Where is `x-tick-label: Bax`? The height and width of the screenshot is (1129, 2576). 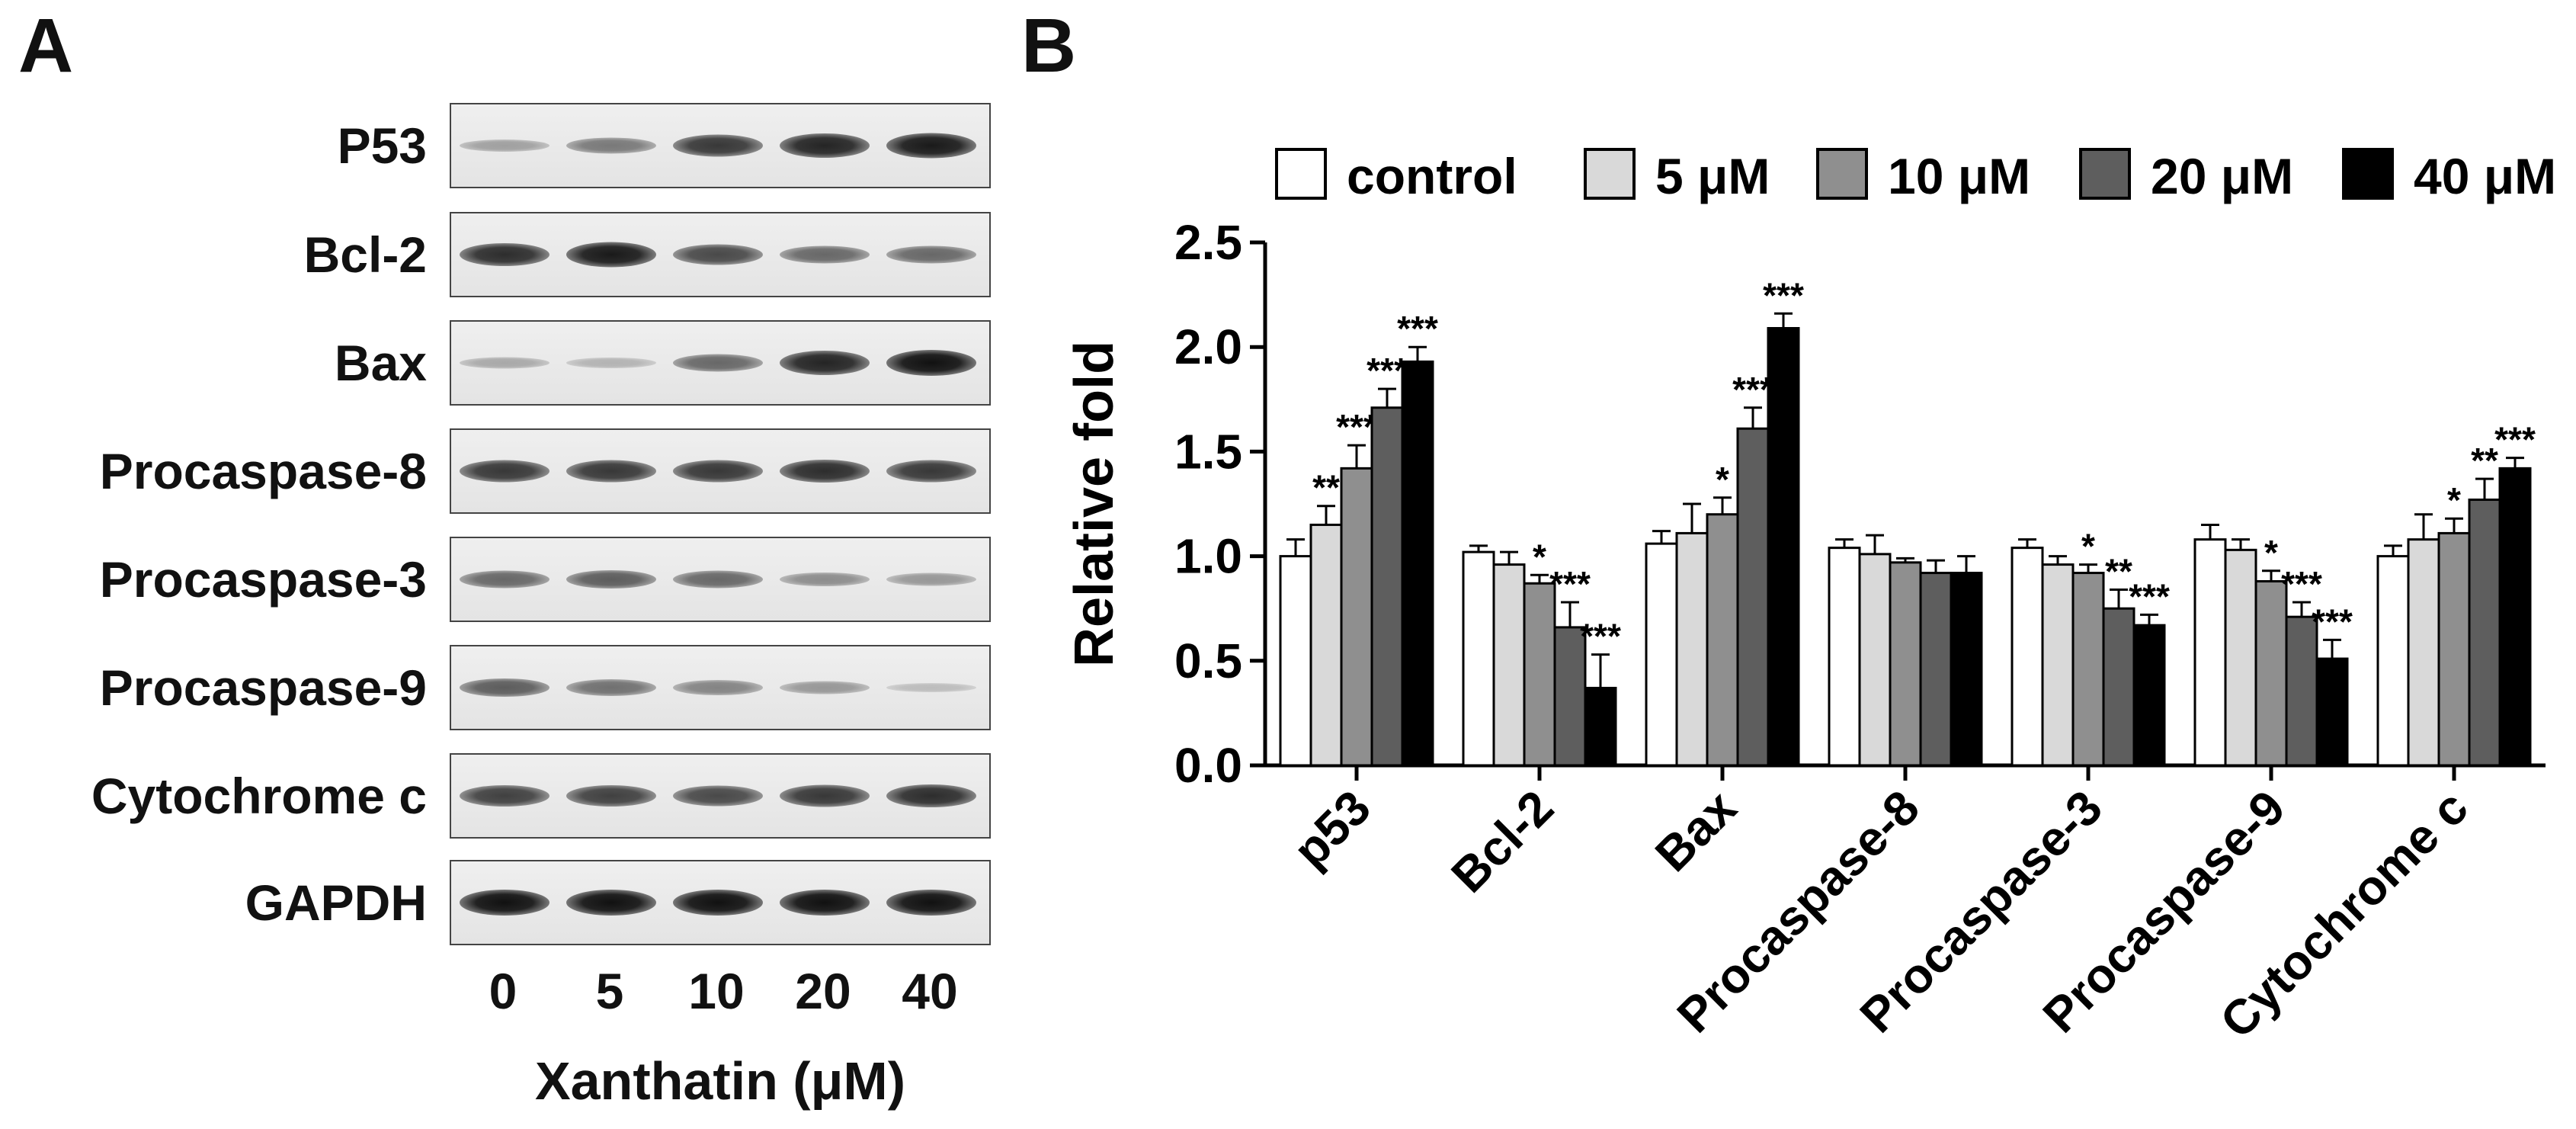
x-tick-label: Bax is located at coordinates (1696, 831).